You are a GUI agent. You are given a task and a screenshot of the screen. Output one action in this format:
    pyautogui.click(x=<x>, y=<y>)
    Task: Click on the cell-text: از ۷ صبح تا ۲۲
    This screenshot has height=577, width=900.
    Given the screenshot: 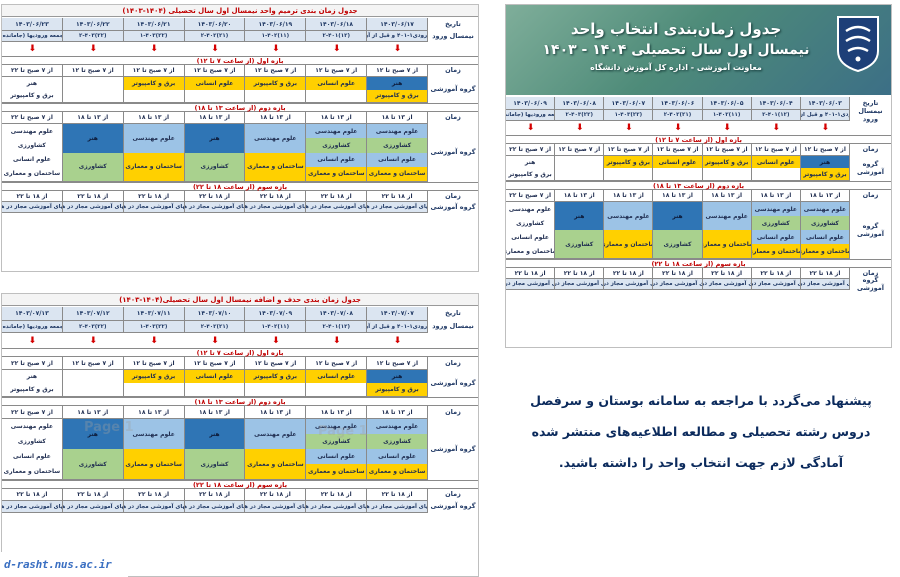 What is the action you would take?
    pyautogui.click(x=530, y=149)
    